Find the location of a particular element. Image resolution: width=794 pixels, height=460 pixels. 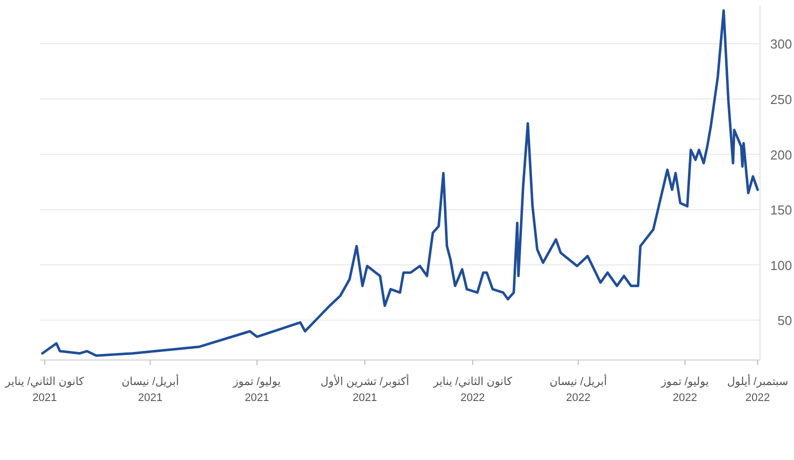

y-tick-label: 150 is located at coordinates (781, 210).